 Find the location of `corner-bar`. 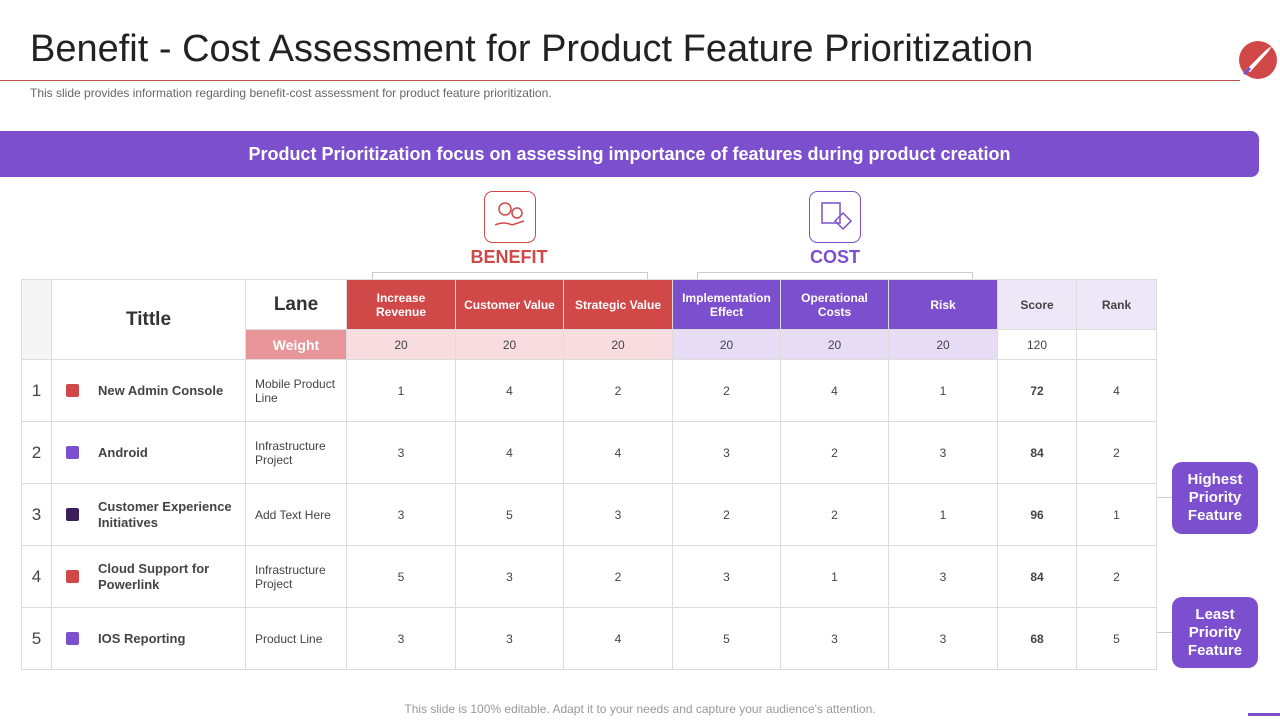

corner-bar is located at coordinates (1264, 714).